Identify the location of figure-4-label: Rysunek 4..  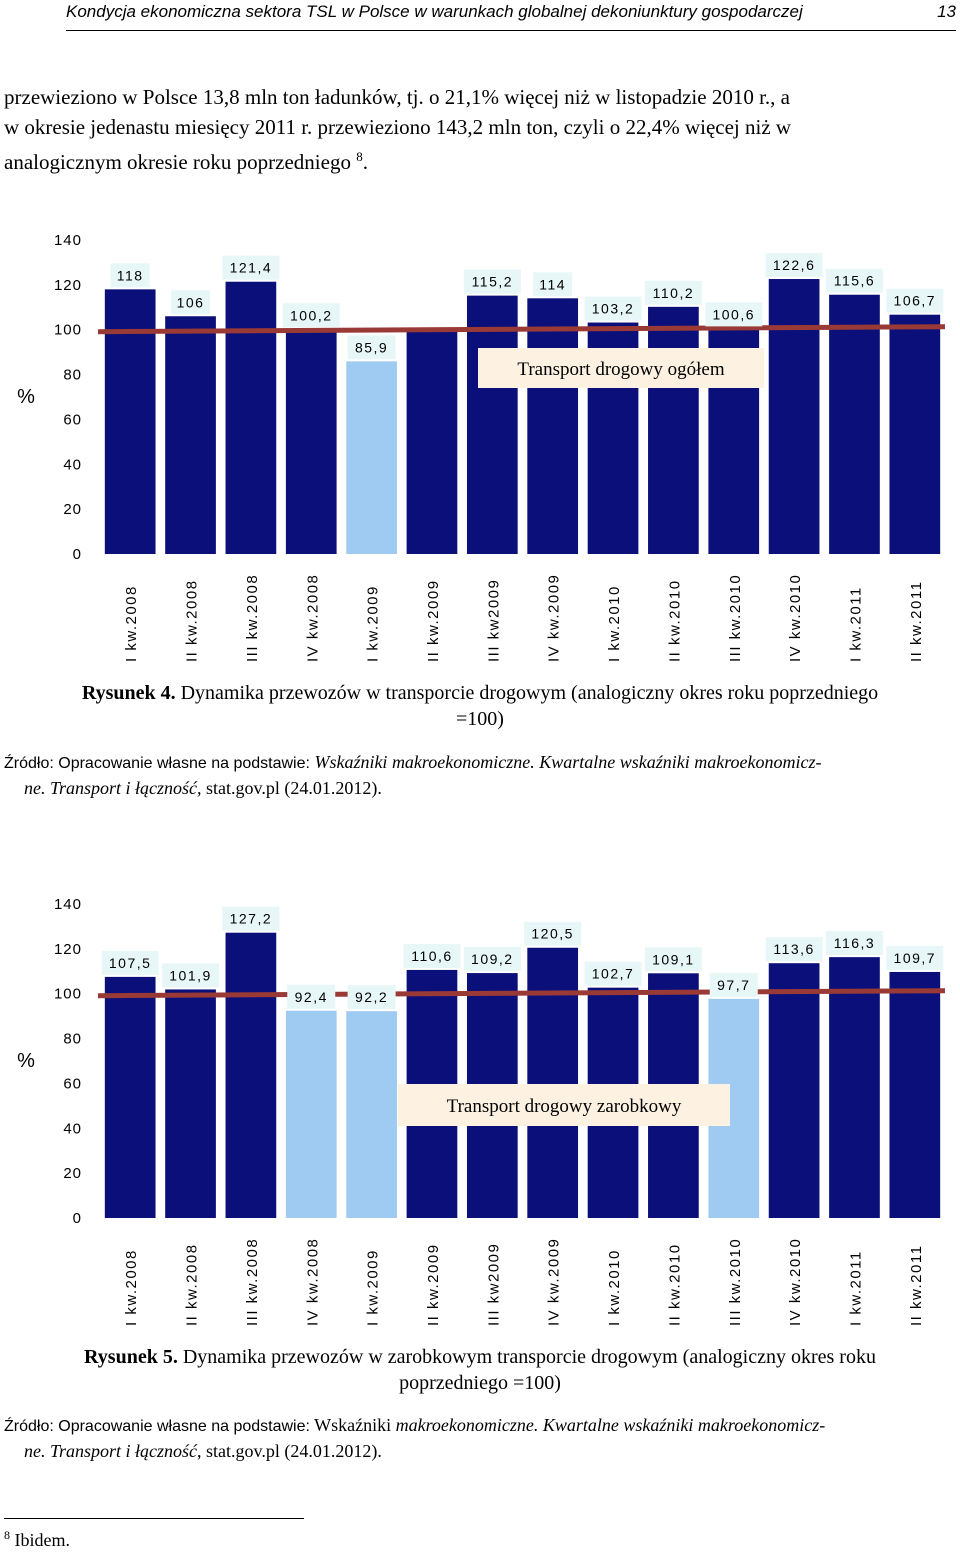
(128, 693).